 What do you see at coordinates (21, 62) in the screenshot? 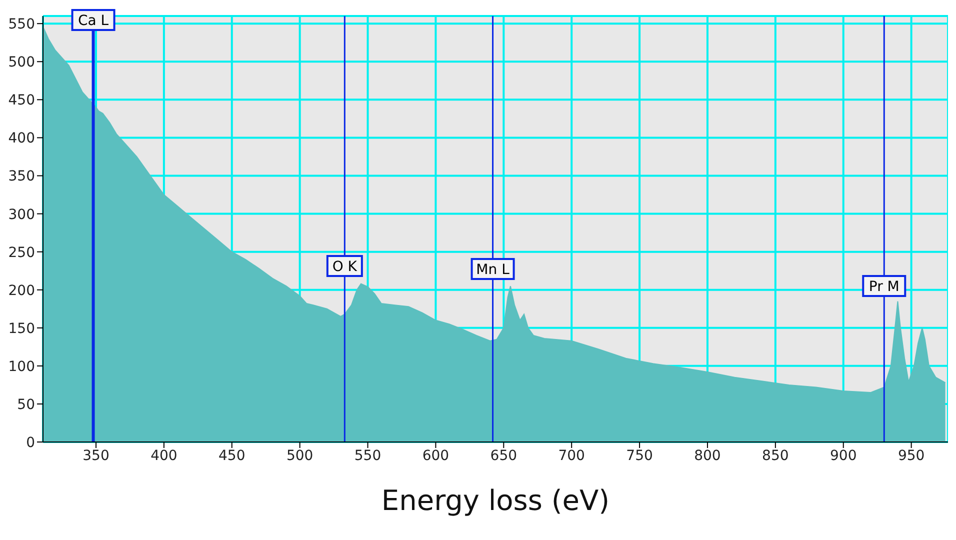
I see `y-tick-label: 500` at bounding box center [21, 62].